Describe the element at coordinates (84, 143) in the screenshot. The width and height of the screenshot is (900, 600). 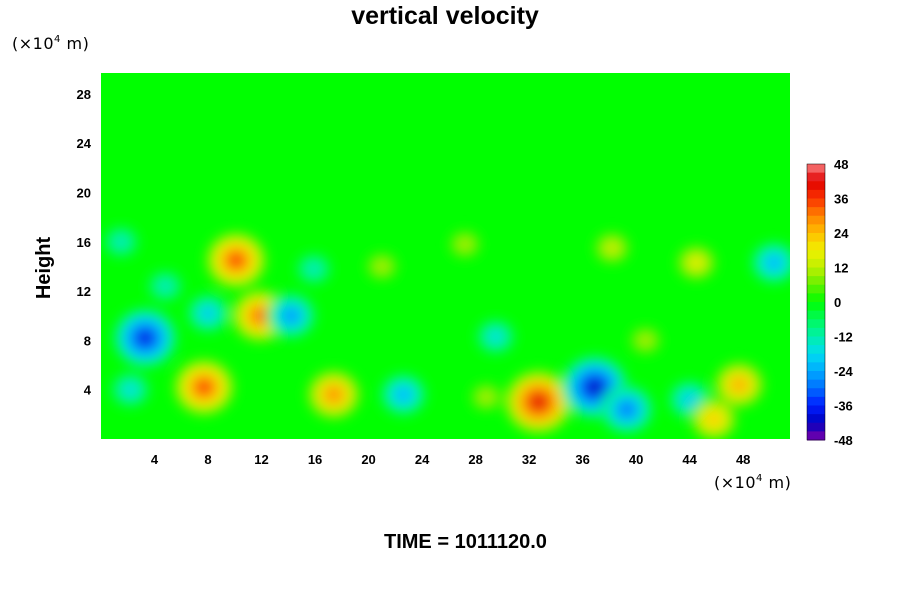
I see `y-tick-label: 24` at that location.